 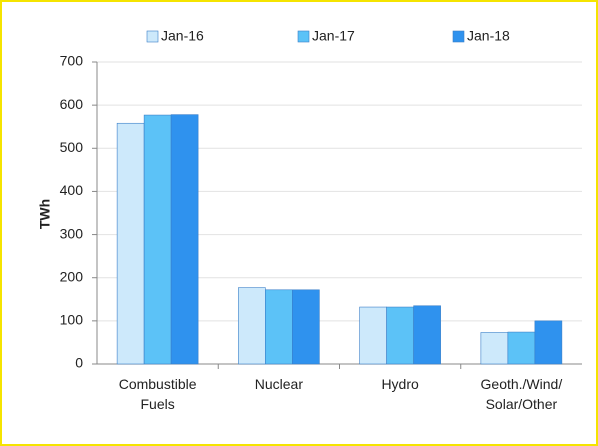 I want to click on x-tick-label: Geoth./Wind/ Solar/Other, so click(x=521, y=394).